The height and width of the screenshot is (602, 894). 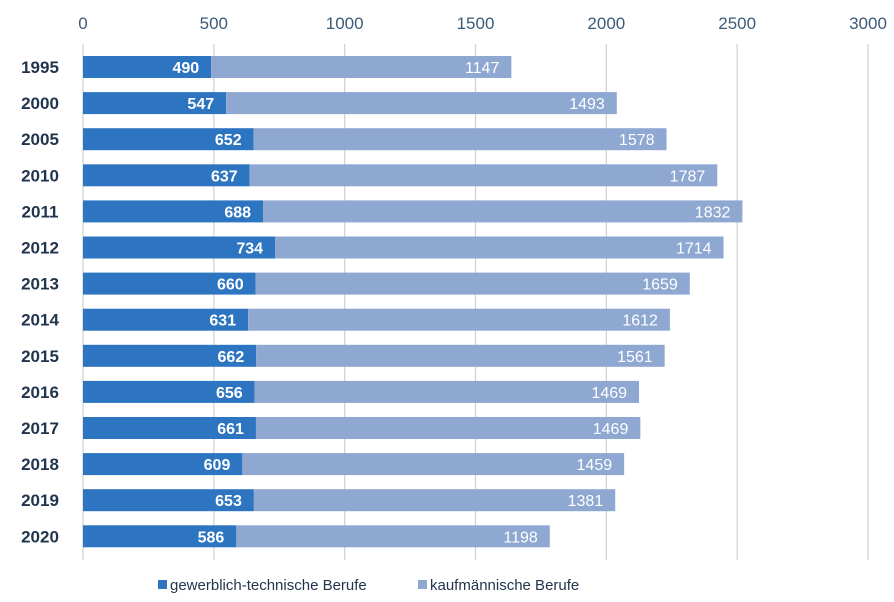 I want to click on data-label-kaufmaennisch: 1493, so click(x=587, y=104).